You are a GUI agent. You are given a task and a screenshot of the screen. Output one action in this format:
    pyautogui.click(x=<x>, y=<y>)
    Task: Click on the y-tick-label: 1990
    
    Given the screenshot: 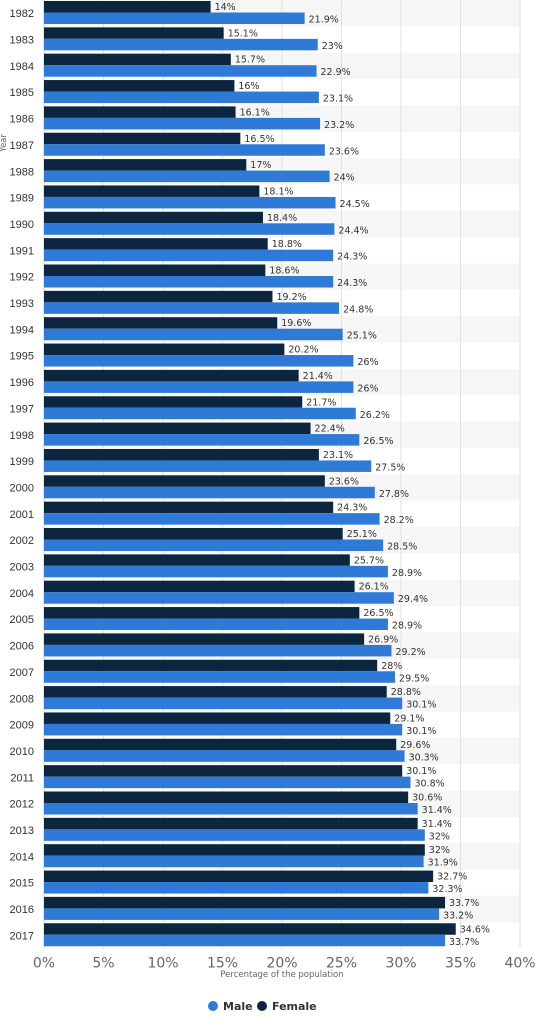 What is the action you would take?
    pyautogui.click(x=22, y=225)
    